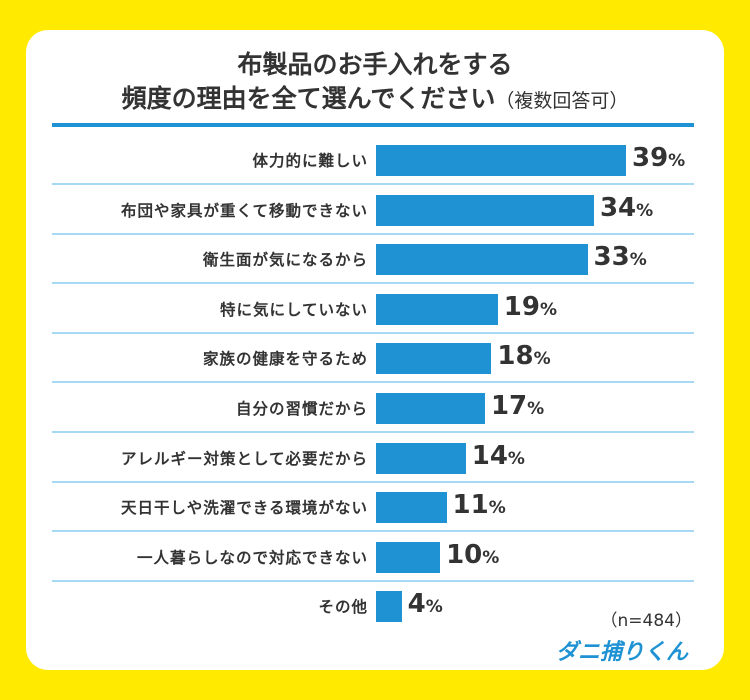 This screenshot has height=700, width=750. What do you see at coordinates (373, 125) in the screenshot?
I see `title-underline` at bounding box center [373, 125].